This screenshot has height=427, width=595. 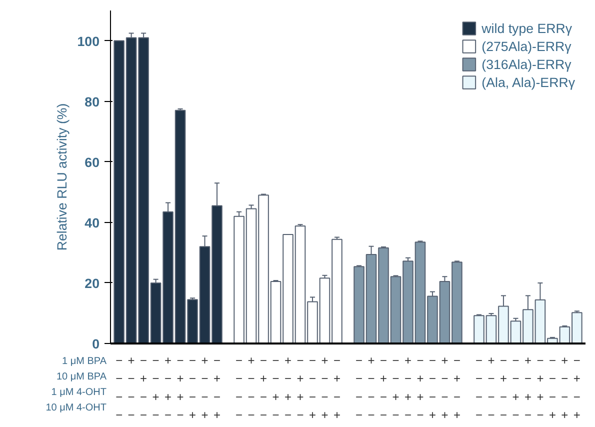 What do you see at coordinates (527, 28) in the screenshot?
I see `legend-label: wild type ERRγ` at bounding box center [527, 28].